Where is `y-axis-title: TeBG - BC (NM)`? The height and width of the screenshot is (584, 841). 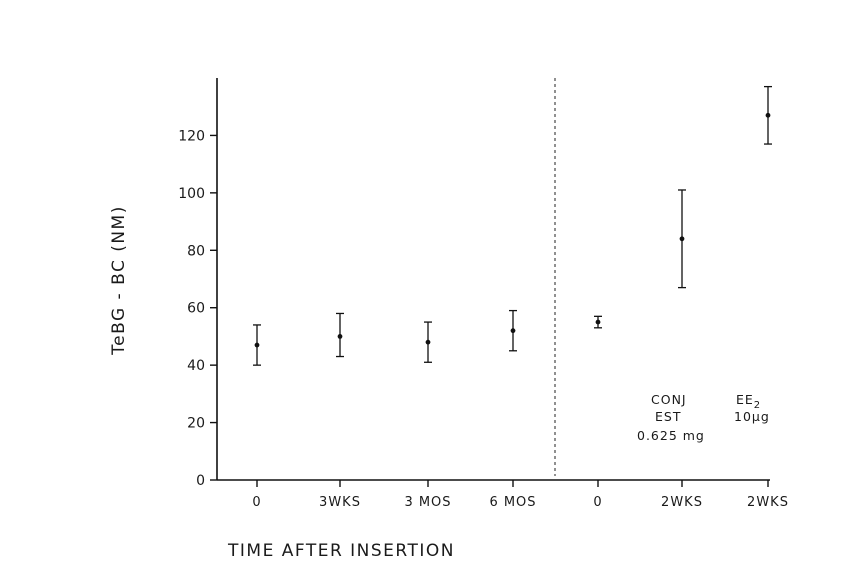 y-axis-title: TeBG - BC (NM) is located at coordinates (119, 280).